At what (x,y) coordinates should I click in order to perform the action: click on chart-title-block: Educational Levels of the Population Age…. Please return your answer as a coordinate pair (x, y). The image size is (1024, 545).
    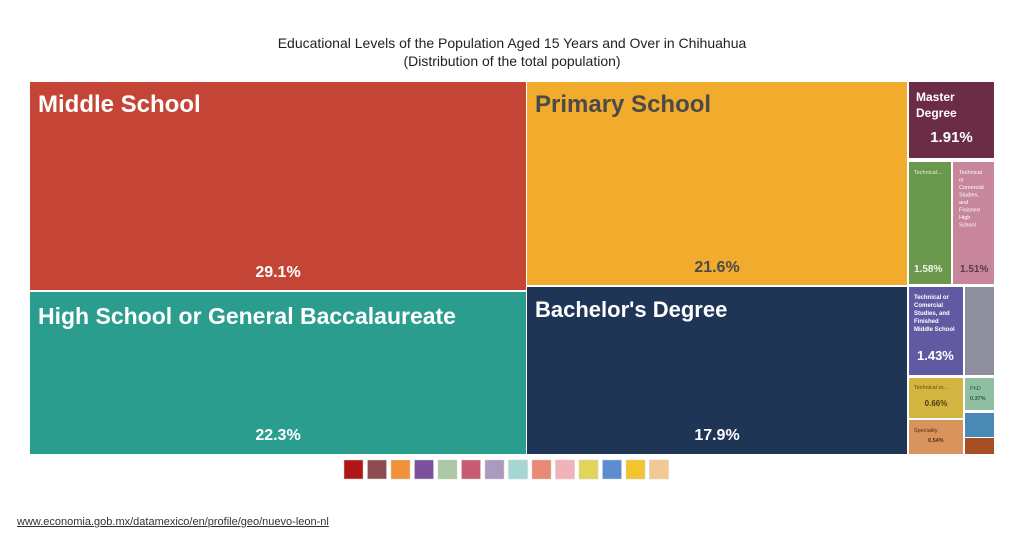
    Looking at the image, I should click on (512, 52).